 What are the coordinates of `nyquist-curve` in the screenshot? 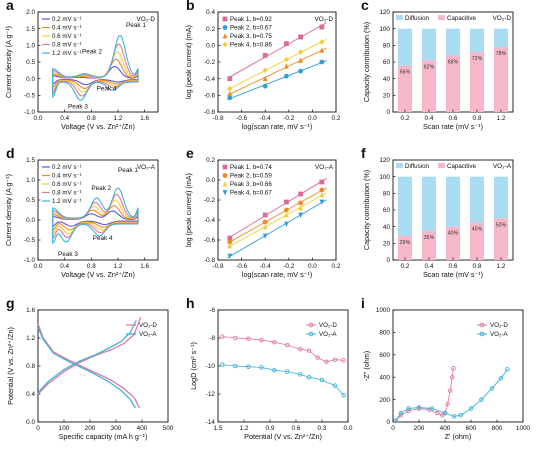 It's located at (451, 395).